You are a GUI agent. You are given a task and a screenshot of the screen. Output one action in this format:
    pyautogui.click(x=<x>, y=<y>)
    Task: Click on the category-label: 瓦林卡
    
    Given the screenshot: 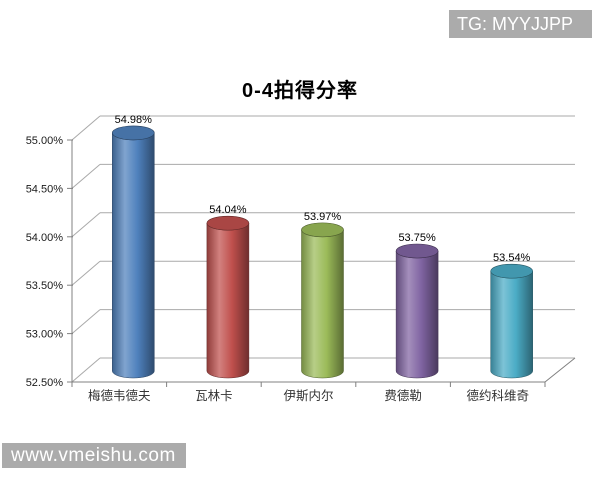 What is the action you would take?
    pyautogui.click(x=214, y=396)
    